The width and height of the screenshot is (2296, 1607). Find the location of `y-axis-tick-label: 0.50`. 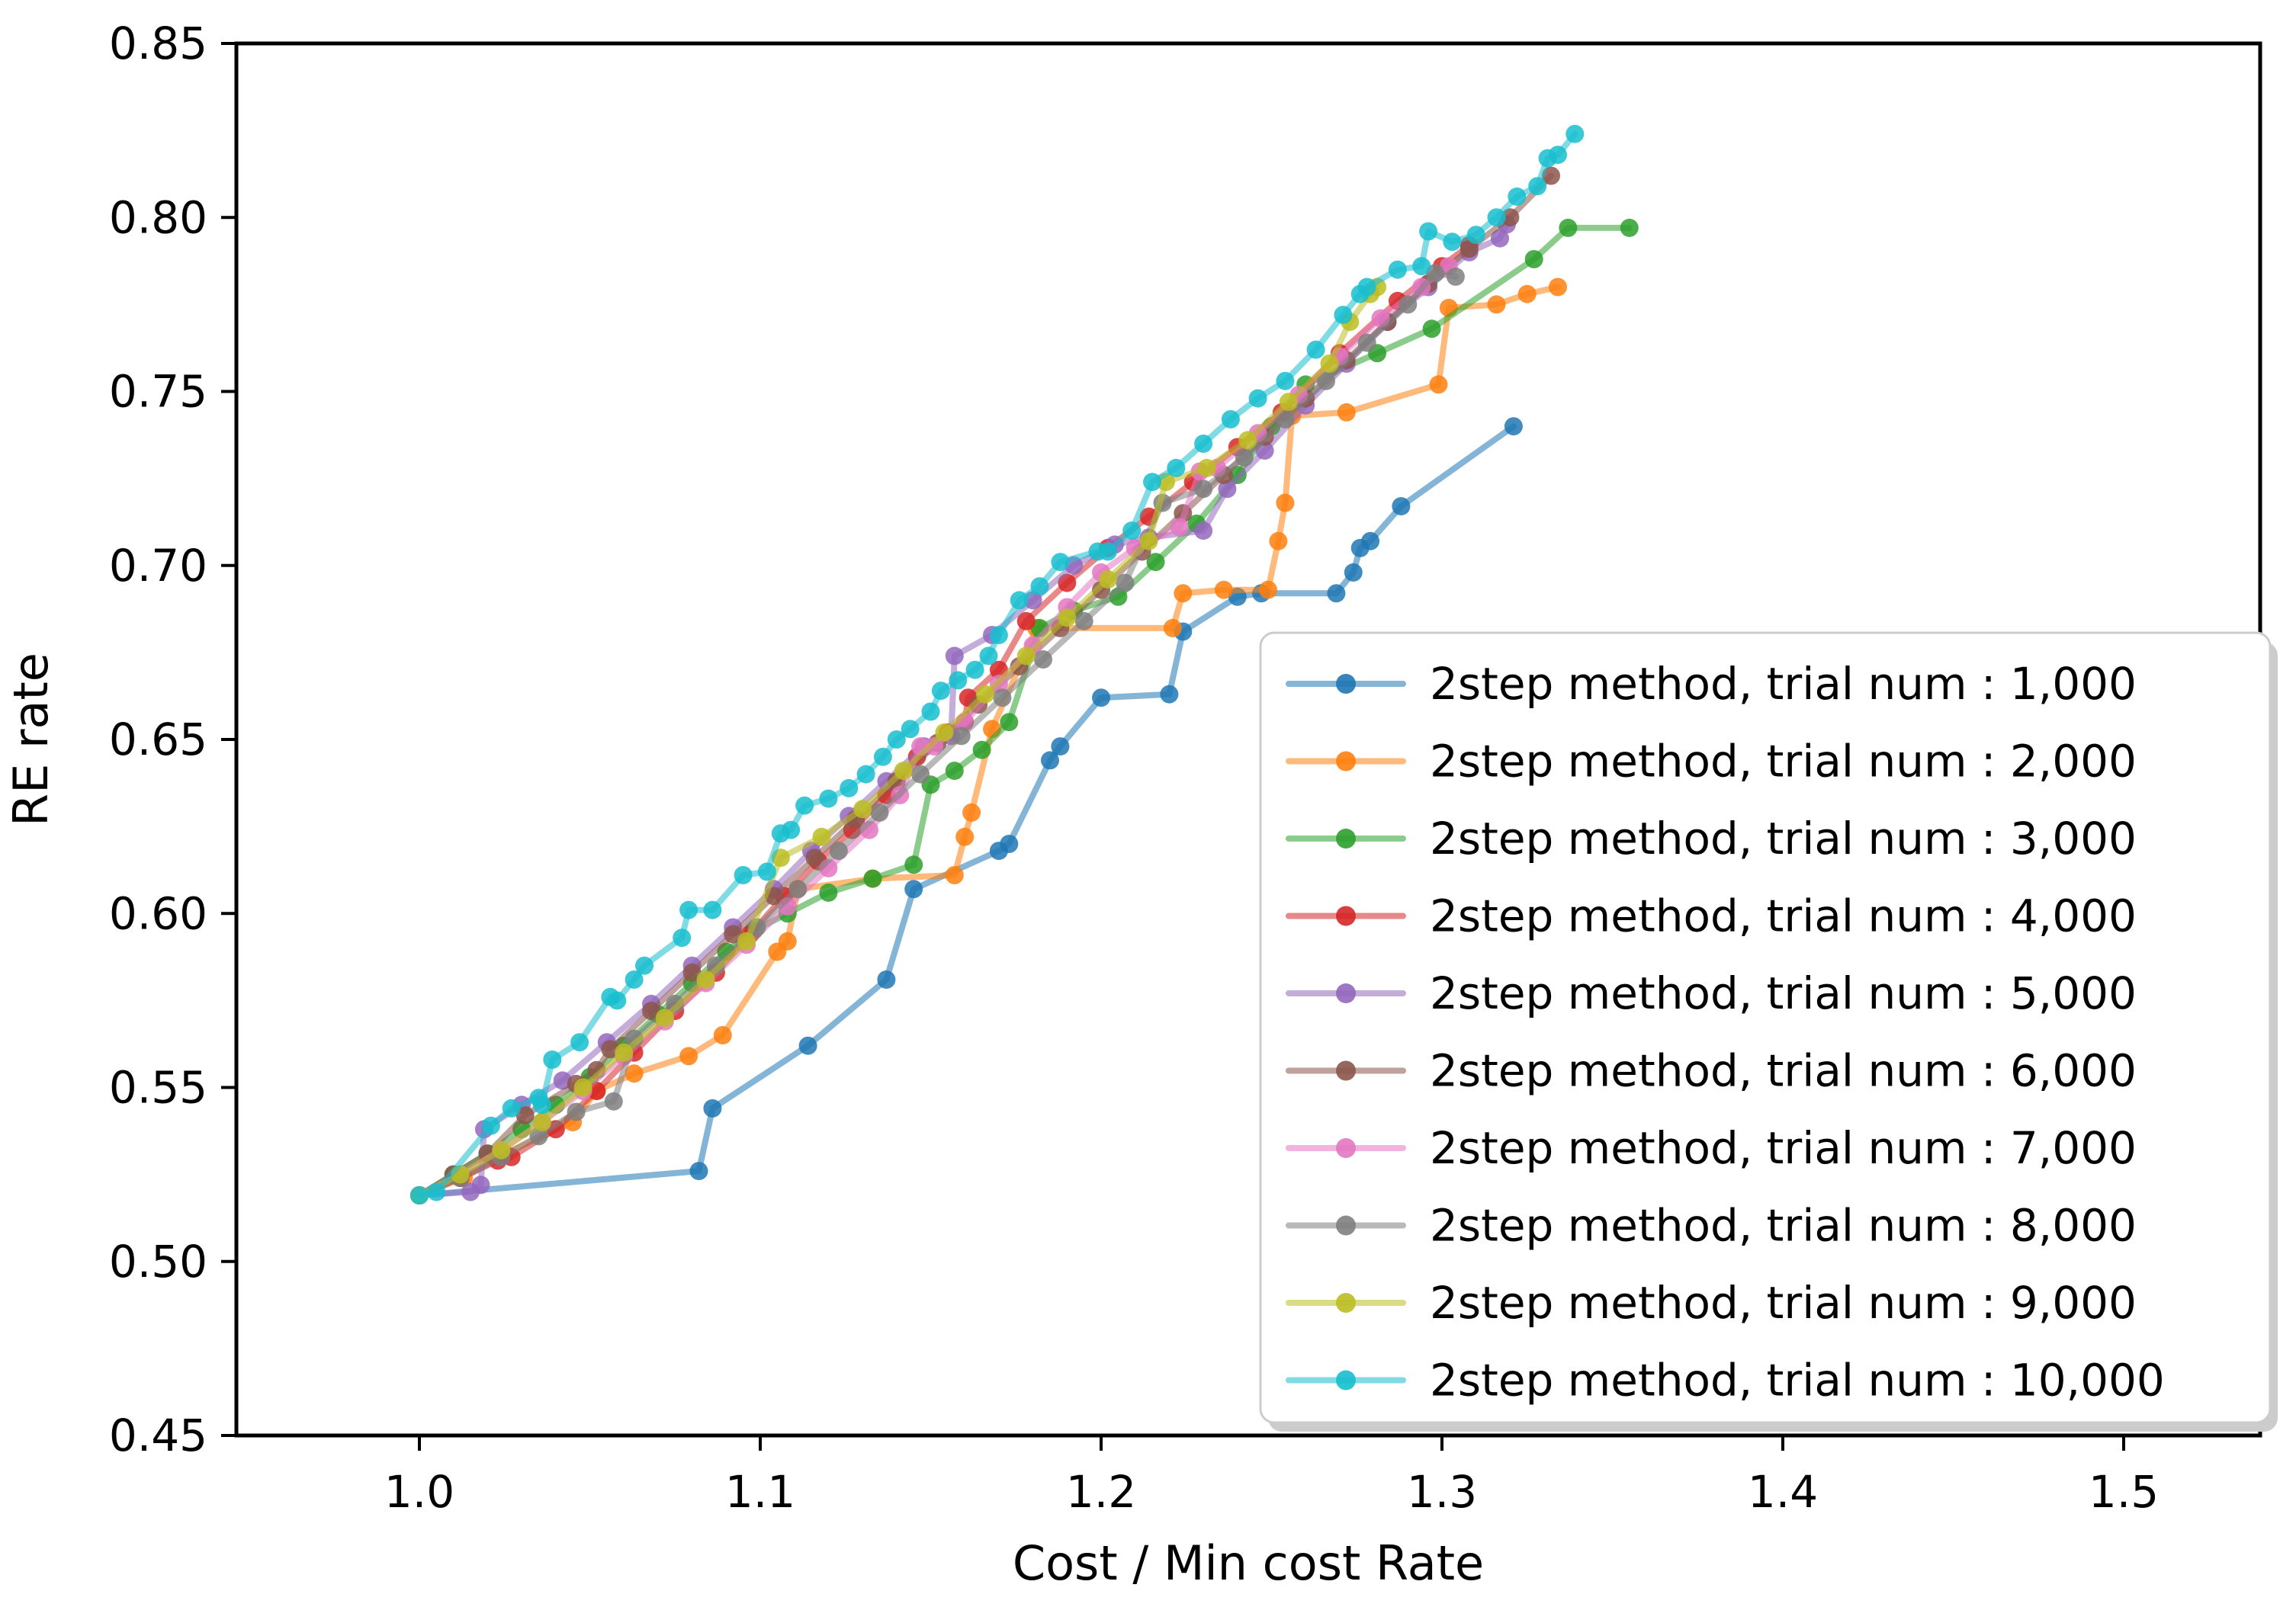

y-axis-tick-label: 0.50 is located at coordinates (158, 1262).